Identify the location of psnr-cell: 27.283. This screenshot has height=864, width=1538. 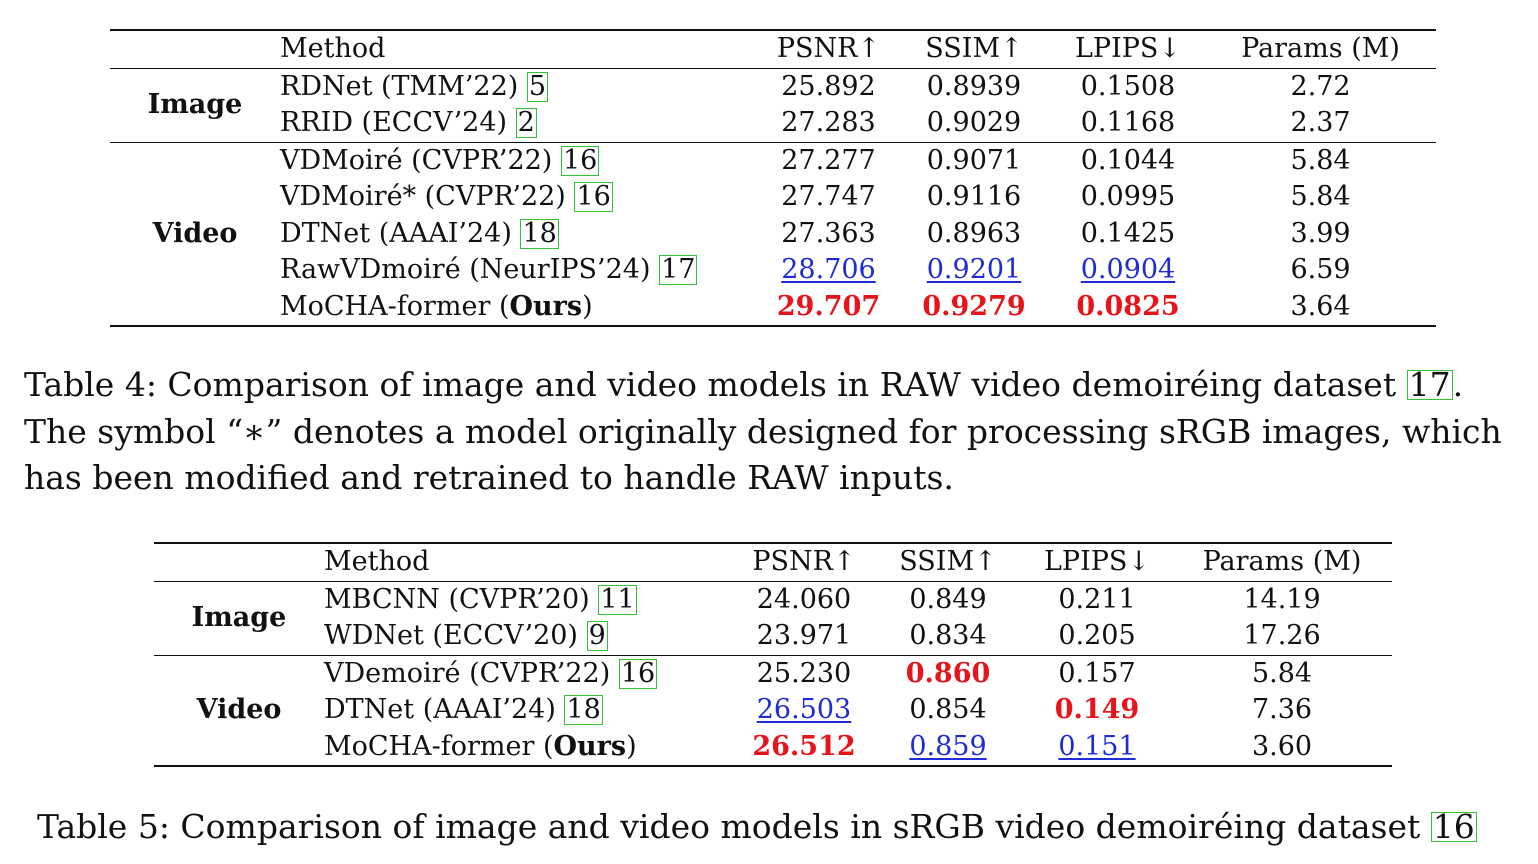
(828, 122).